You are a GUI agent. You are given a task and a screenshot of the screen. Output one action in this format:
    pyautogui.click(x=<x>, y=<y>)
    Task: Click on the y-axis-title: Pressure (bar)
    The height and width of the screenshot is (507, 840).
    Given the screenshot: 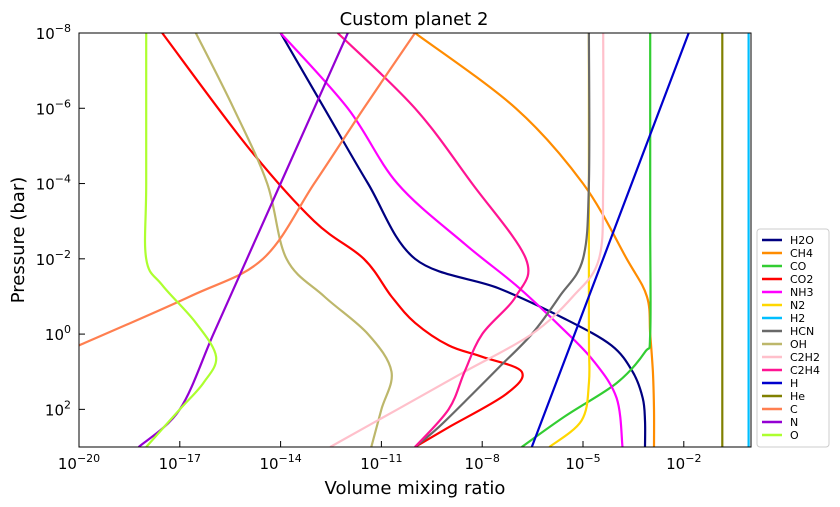 What is the action you would take?
    pyautogui.click(x=18, y=240)
    